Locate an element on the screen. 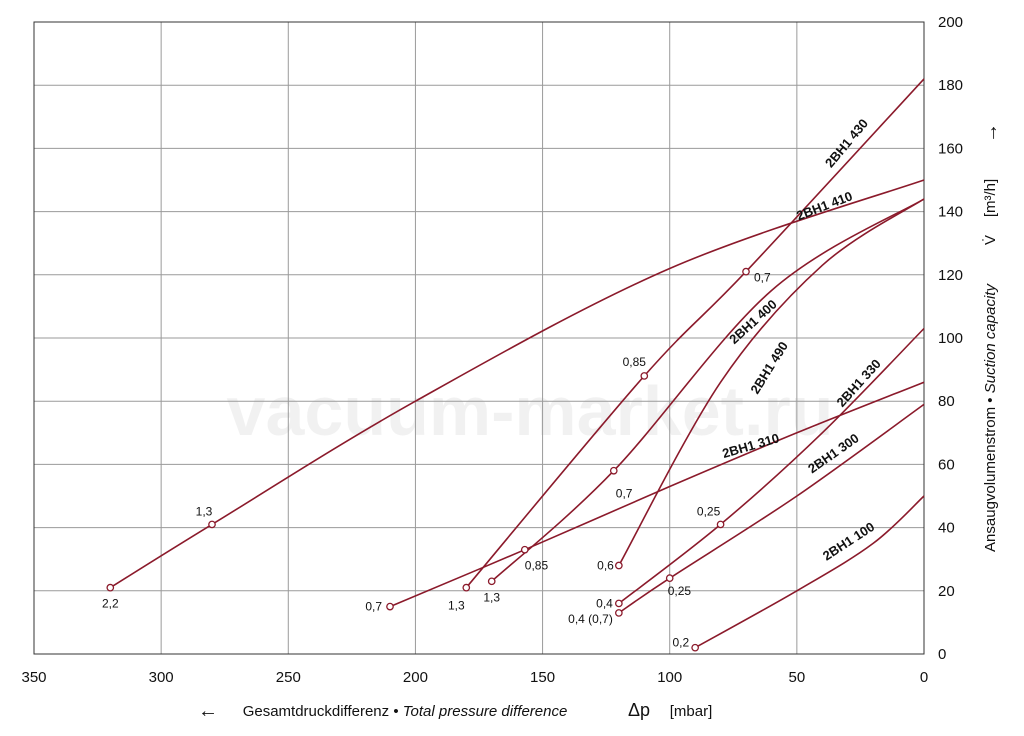  y-axis-symbol: V̇ is located at coordinates (990, 240).